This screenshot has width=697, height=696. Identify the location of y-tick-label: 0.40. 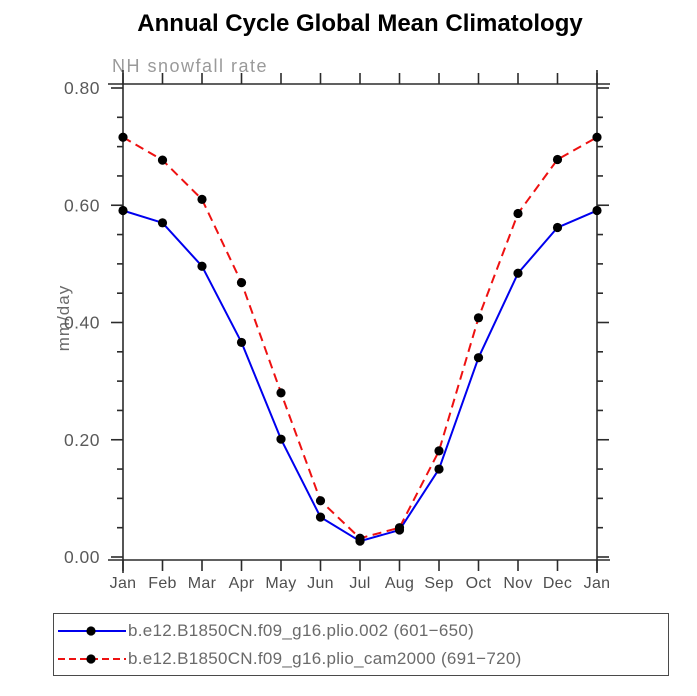
(82, 323).